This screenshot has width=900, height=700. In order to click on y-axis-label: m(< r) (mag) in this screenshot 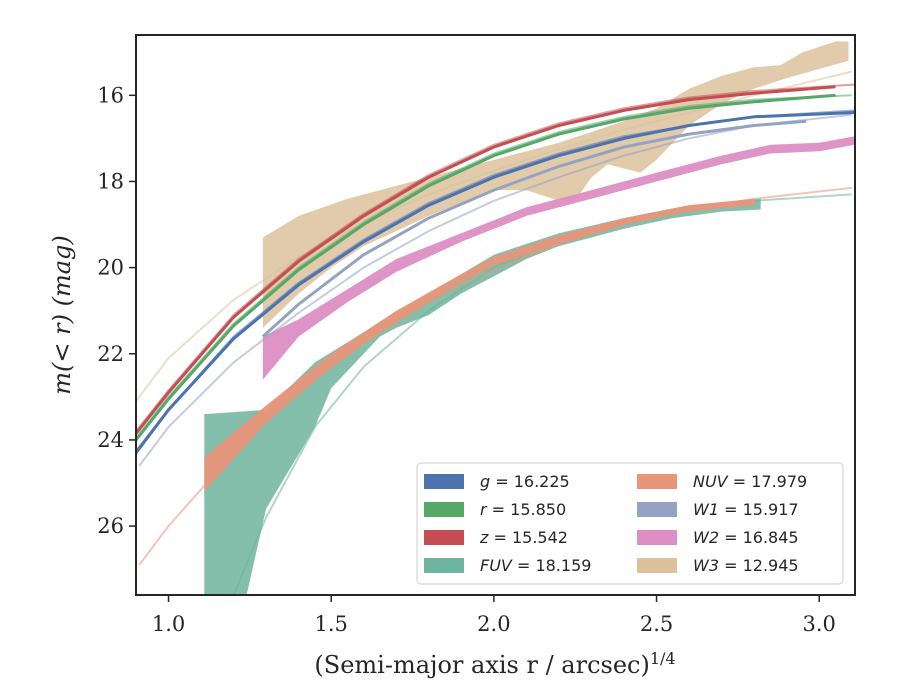, I will do `click(62, 314)`.